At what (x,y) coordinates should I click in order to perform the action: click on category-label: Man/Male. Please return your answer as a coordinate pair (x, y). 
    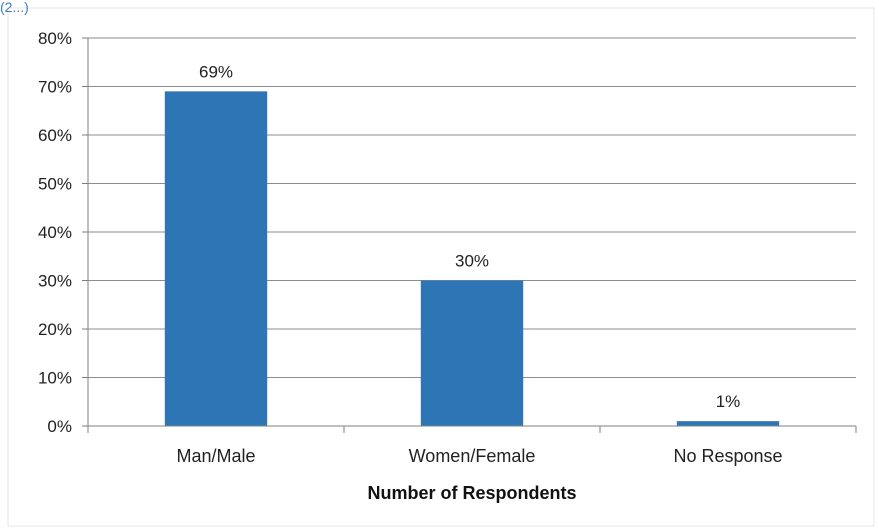
    Looking at the image, I should click on (215, 456).